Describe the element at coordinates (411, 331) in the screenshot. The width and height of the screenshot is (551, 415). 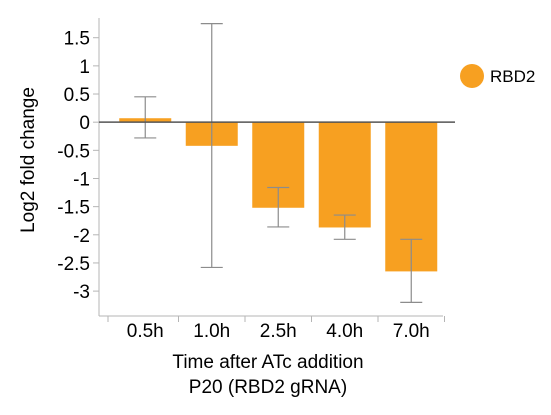
I see `x-tick-label: 7.0h` at that location.